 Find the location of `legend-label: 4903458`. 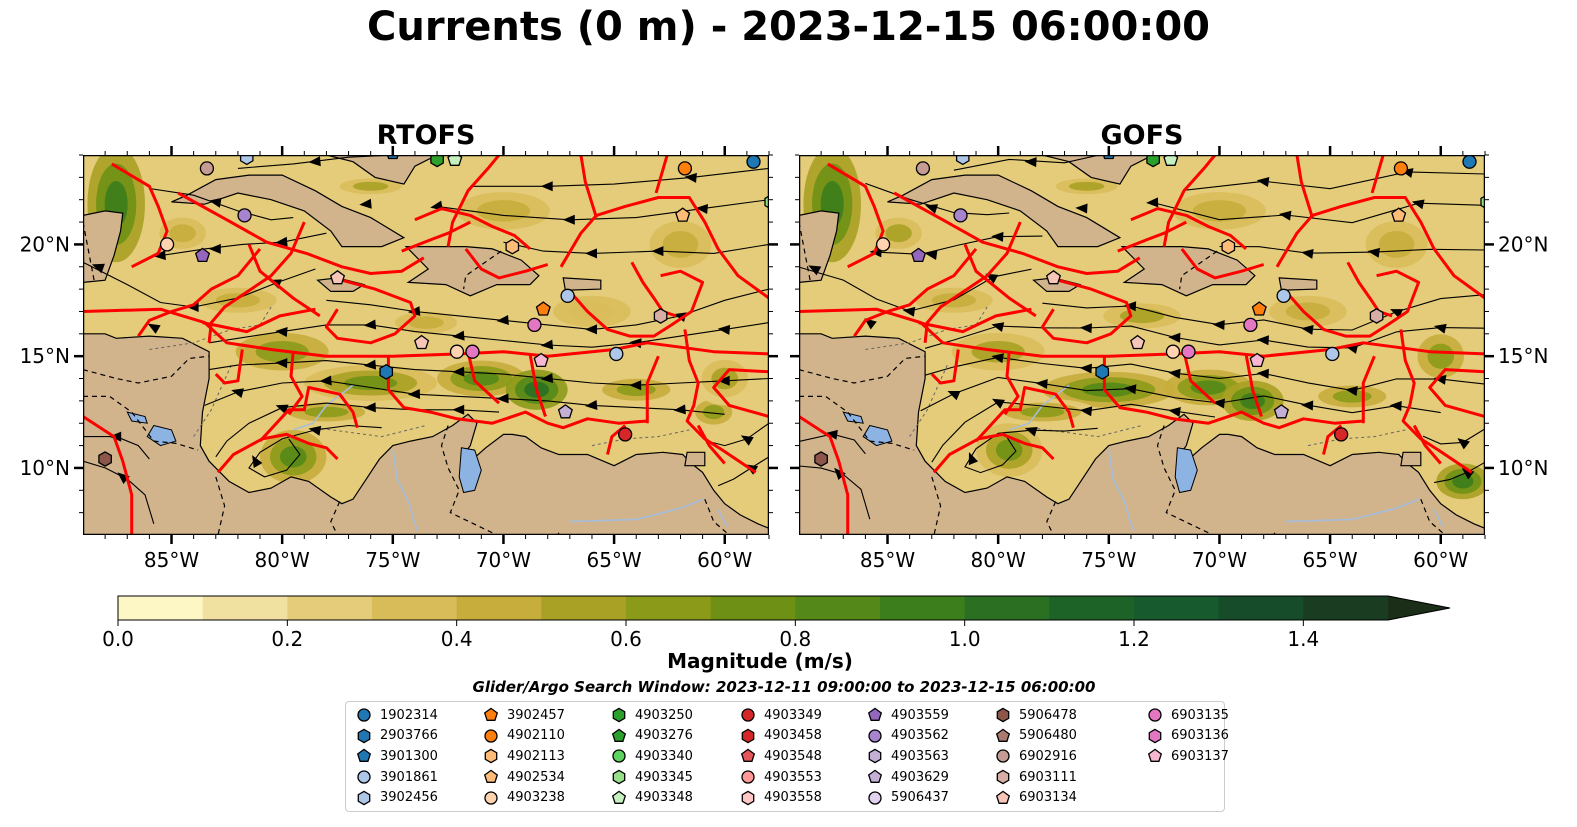

legend-label: 4903458 is located at coordinates (793, 736).